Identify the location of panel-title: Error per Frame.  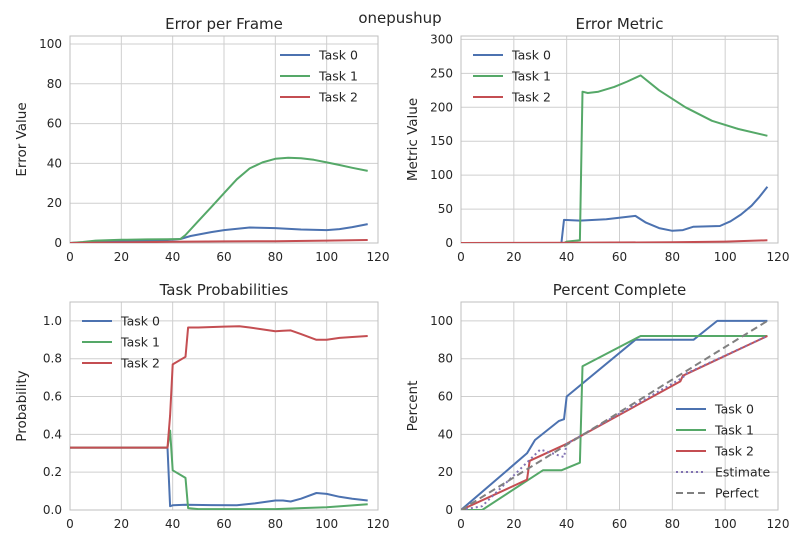
(224, 24).